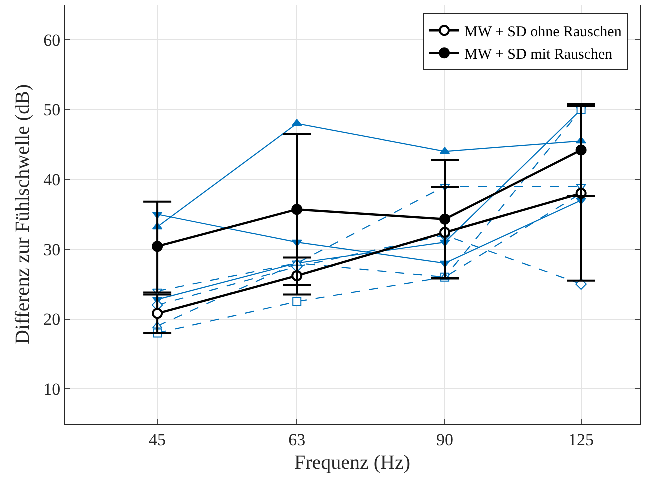 This screenshot has height=482, width=652. What do you see at coordinates (52, 390) in the screenshot?
I see `y-tick-label: 10` at bounding box center [52, 390].